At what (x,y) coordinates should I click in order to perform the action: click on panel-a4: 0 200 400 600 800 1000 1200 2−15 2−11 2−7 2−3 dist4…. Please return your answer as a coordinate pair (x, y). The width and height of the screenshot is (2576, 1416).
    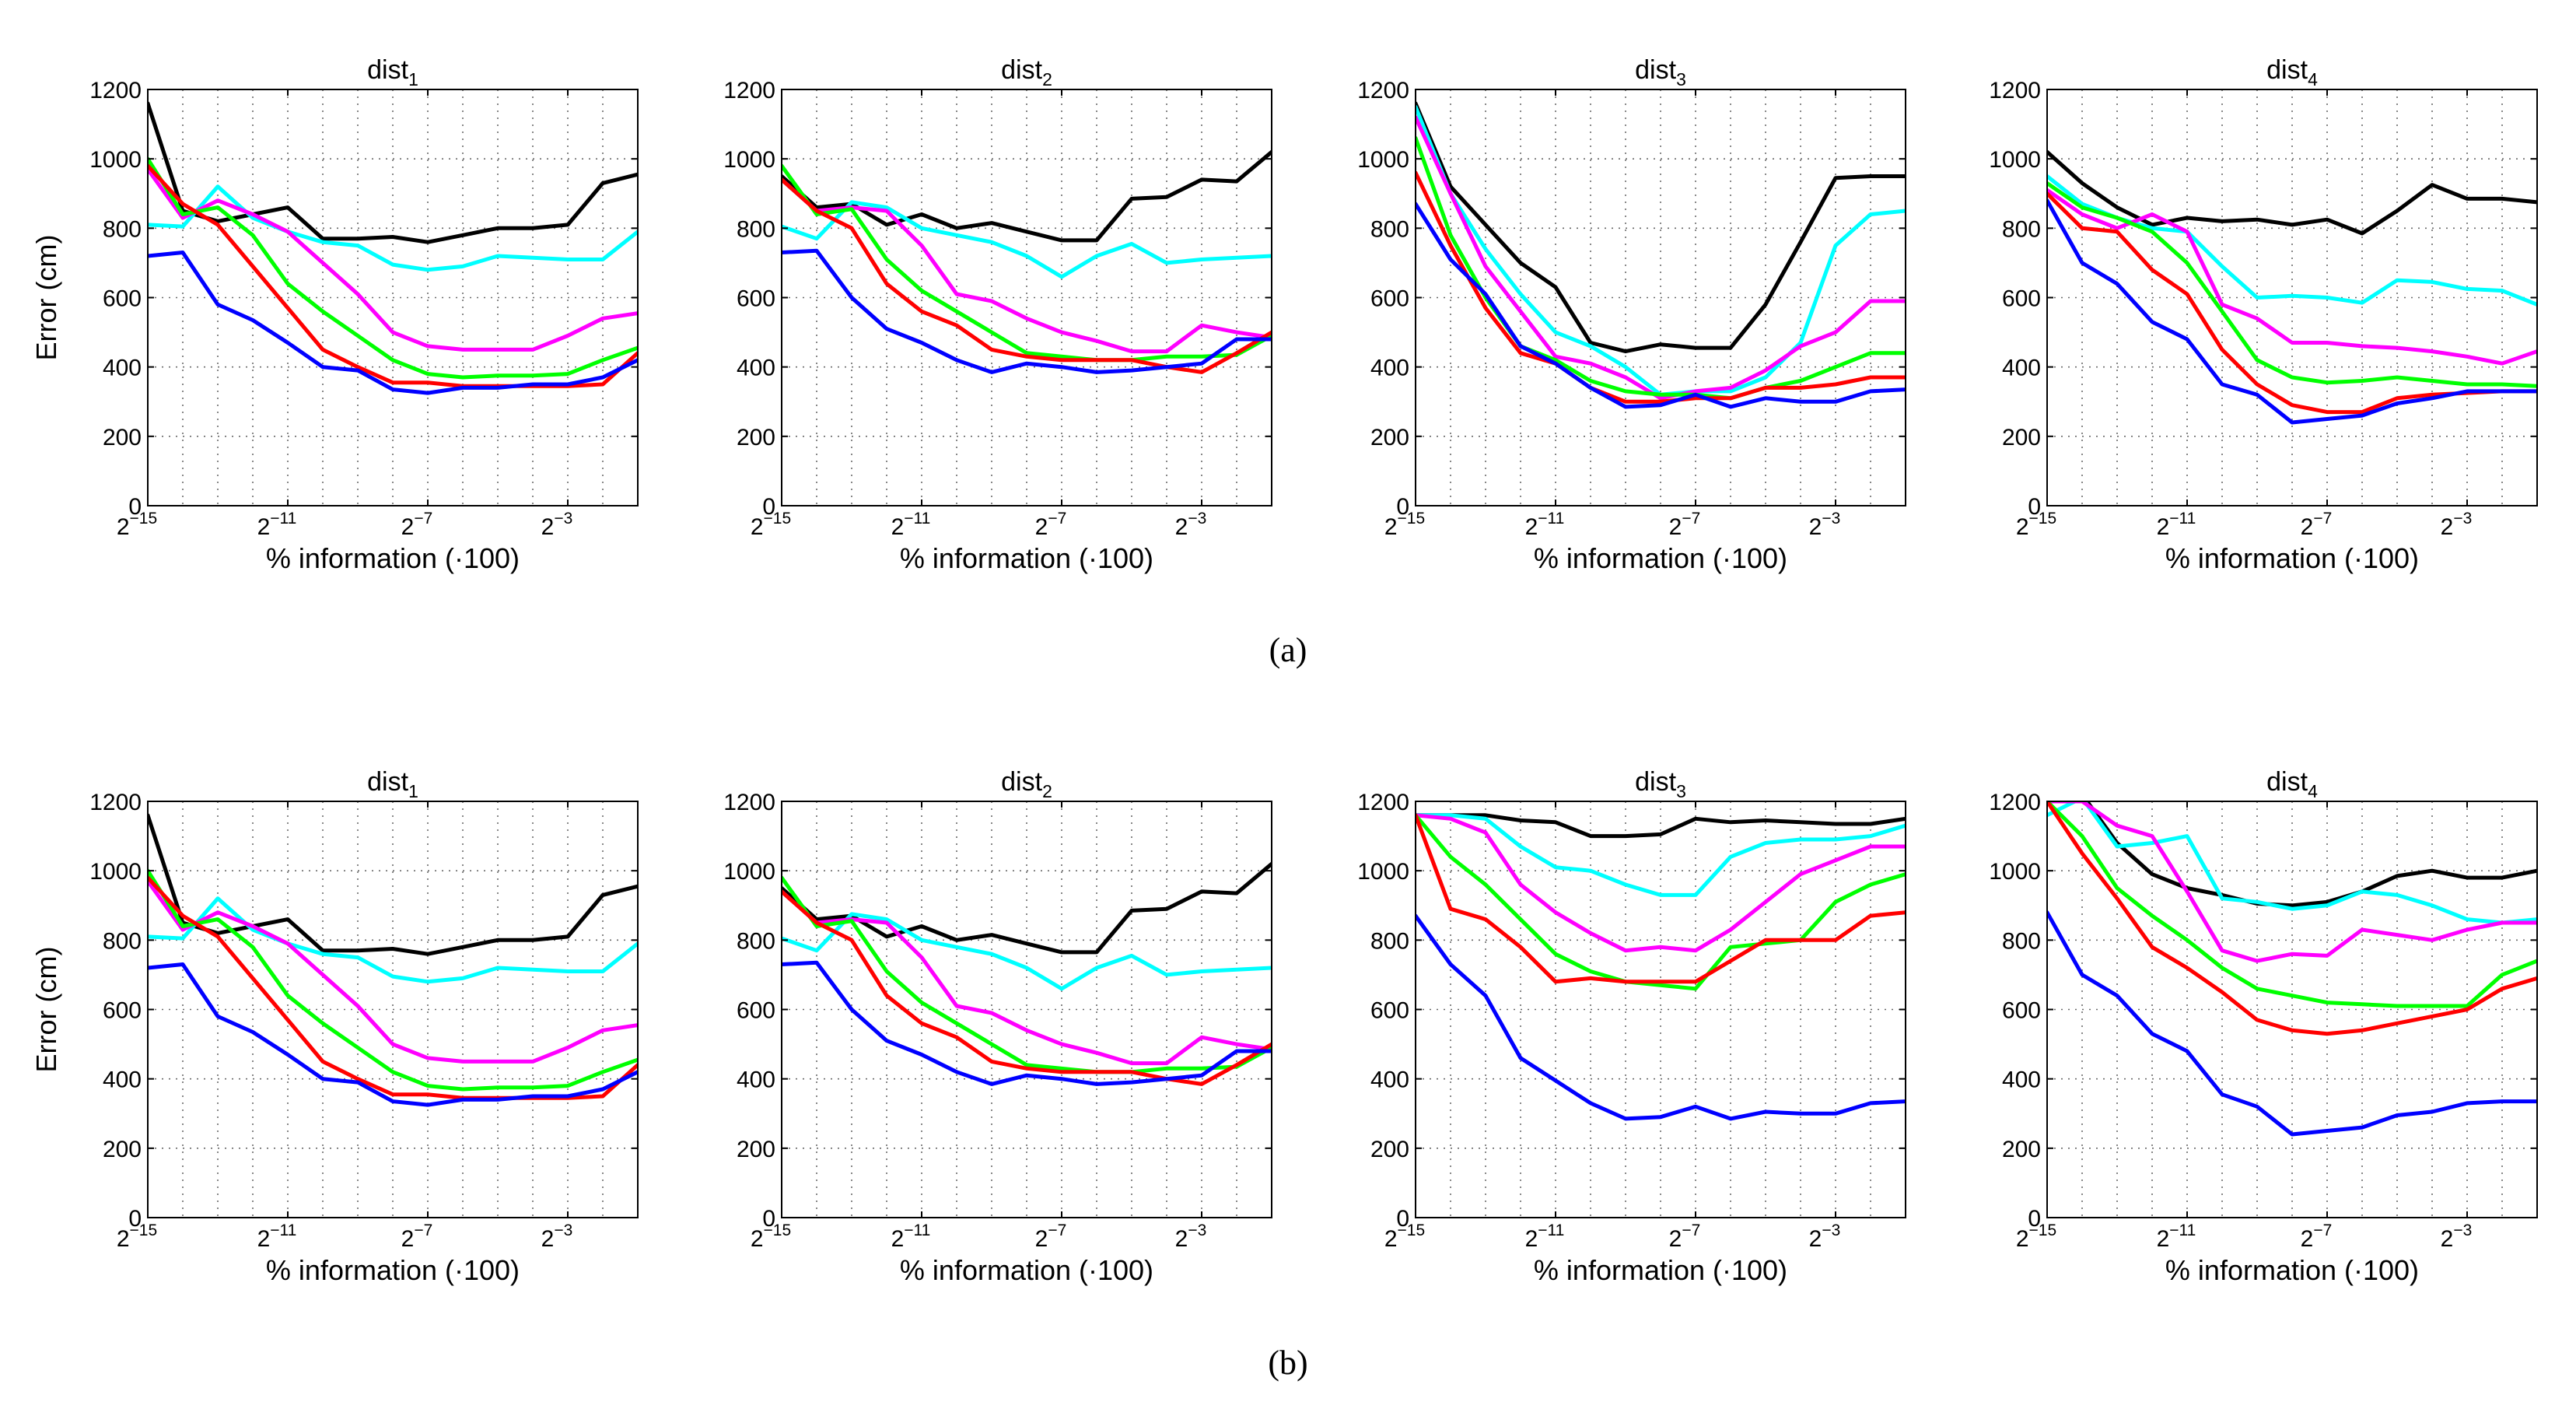
    Looking at the image, I should click on (2263, 314).